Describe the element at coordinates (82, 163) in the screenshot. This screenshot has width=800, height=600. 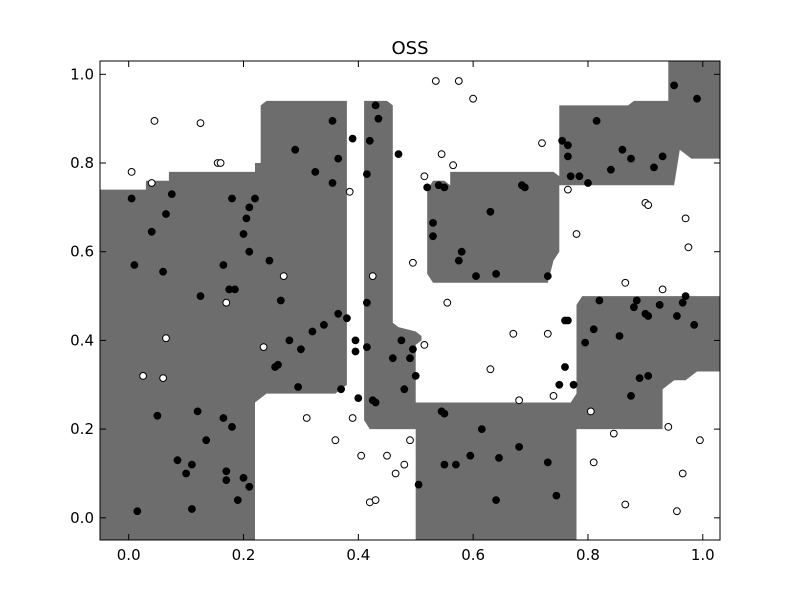
I see `y-tick-label: 0.8` at that location.